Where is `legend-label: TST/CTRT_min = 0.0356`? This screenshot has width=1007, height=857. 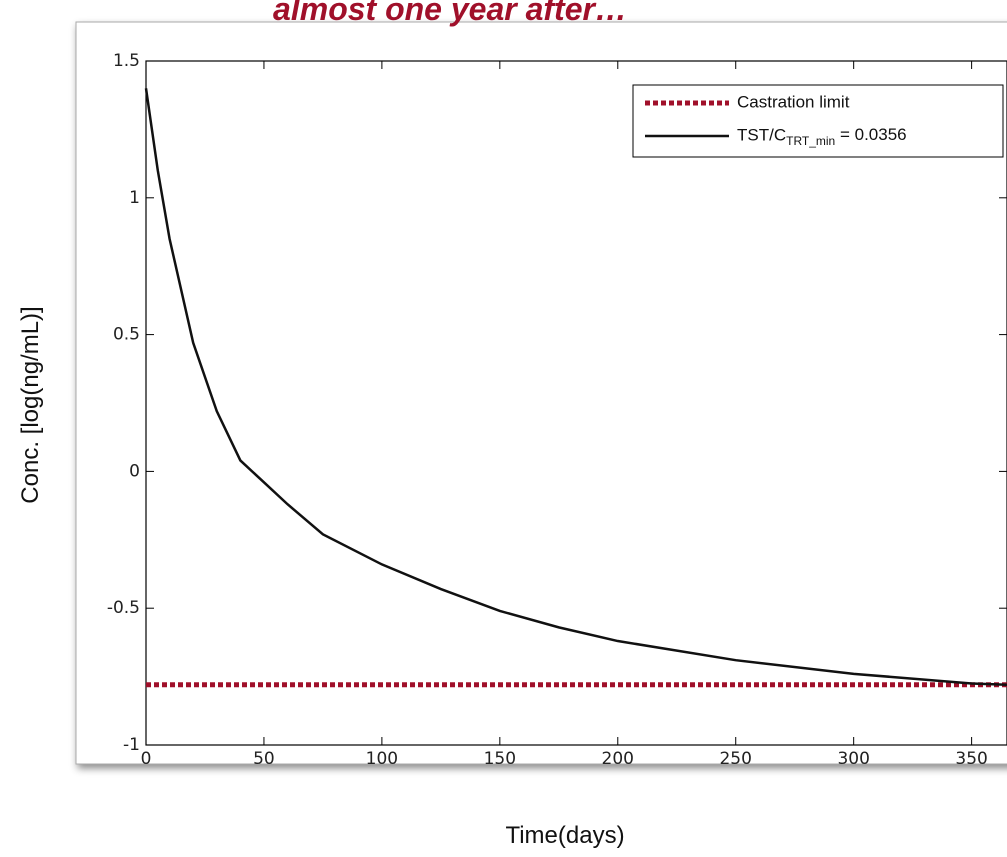
legend-label: TST/CTRT_min = 0.0356 is located at coordinates (822, 136).